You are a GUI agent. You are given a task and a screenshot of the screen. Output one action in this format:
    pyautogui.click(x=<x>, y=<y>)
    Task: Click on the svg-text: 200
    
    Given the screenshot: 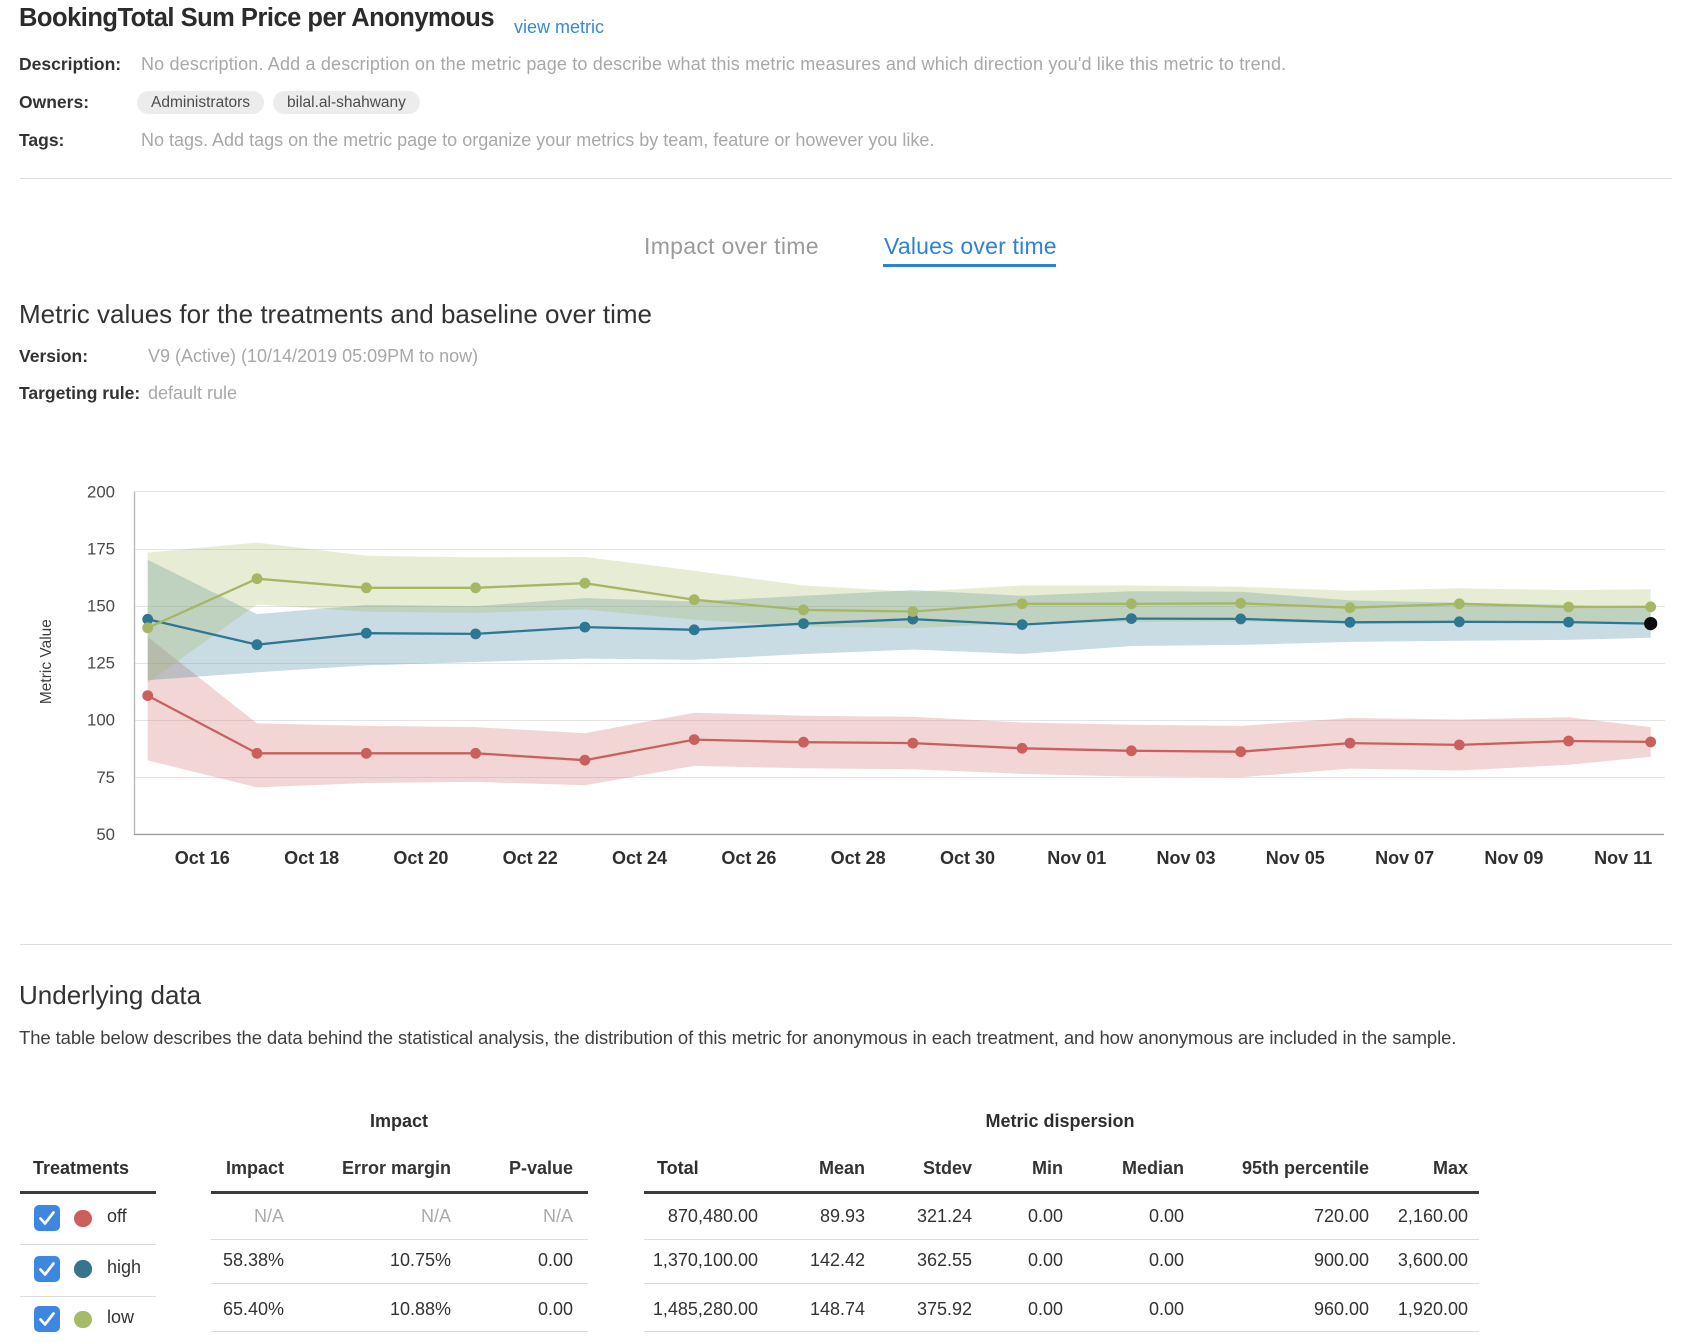 What is the action you would take?
    pyautogui.click(x=101, y=491)
    